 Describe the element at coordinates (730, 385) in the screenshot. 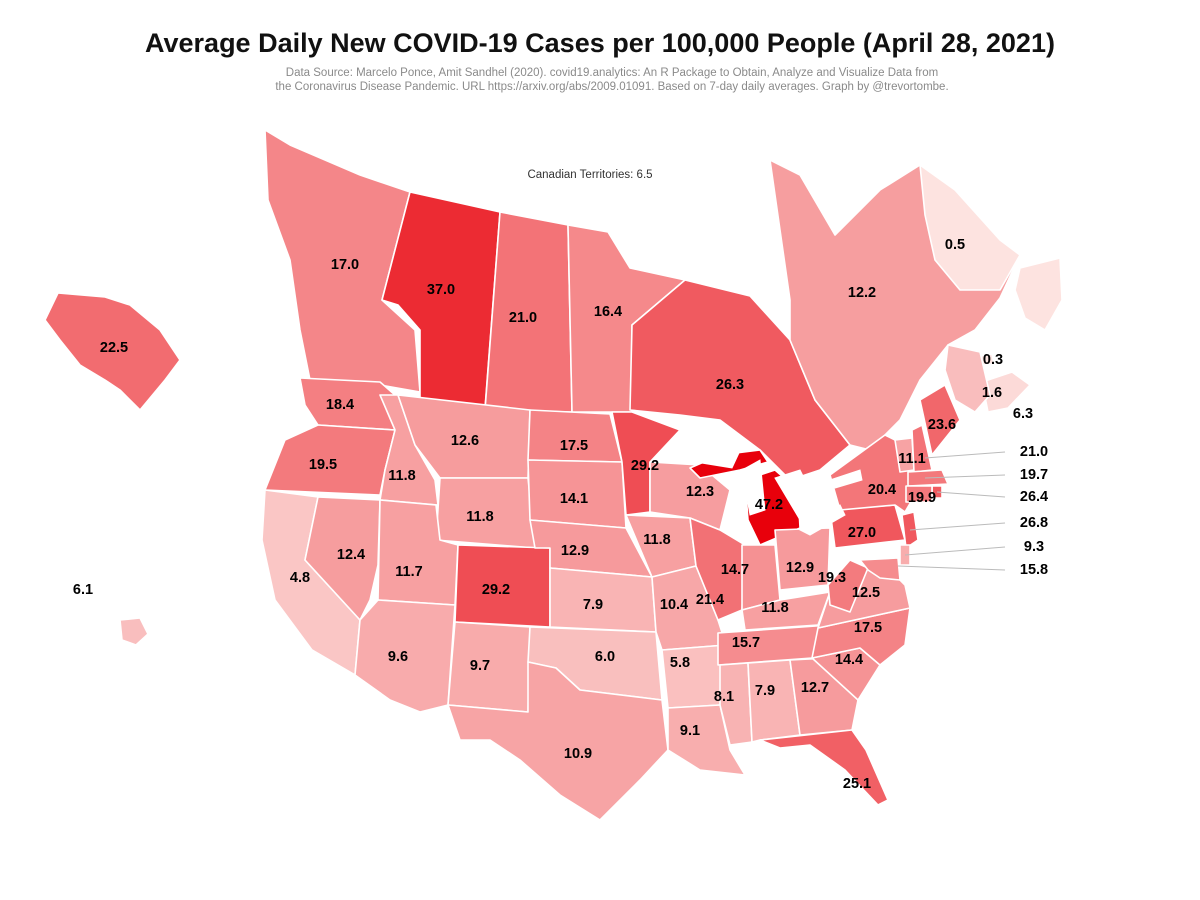

I see `value-label-on: 26.3` at that location.